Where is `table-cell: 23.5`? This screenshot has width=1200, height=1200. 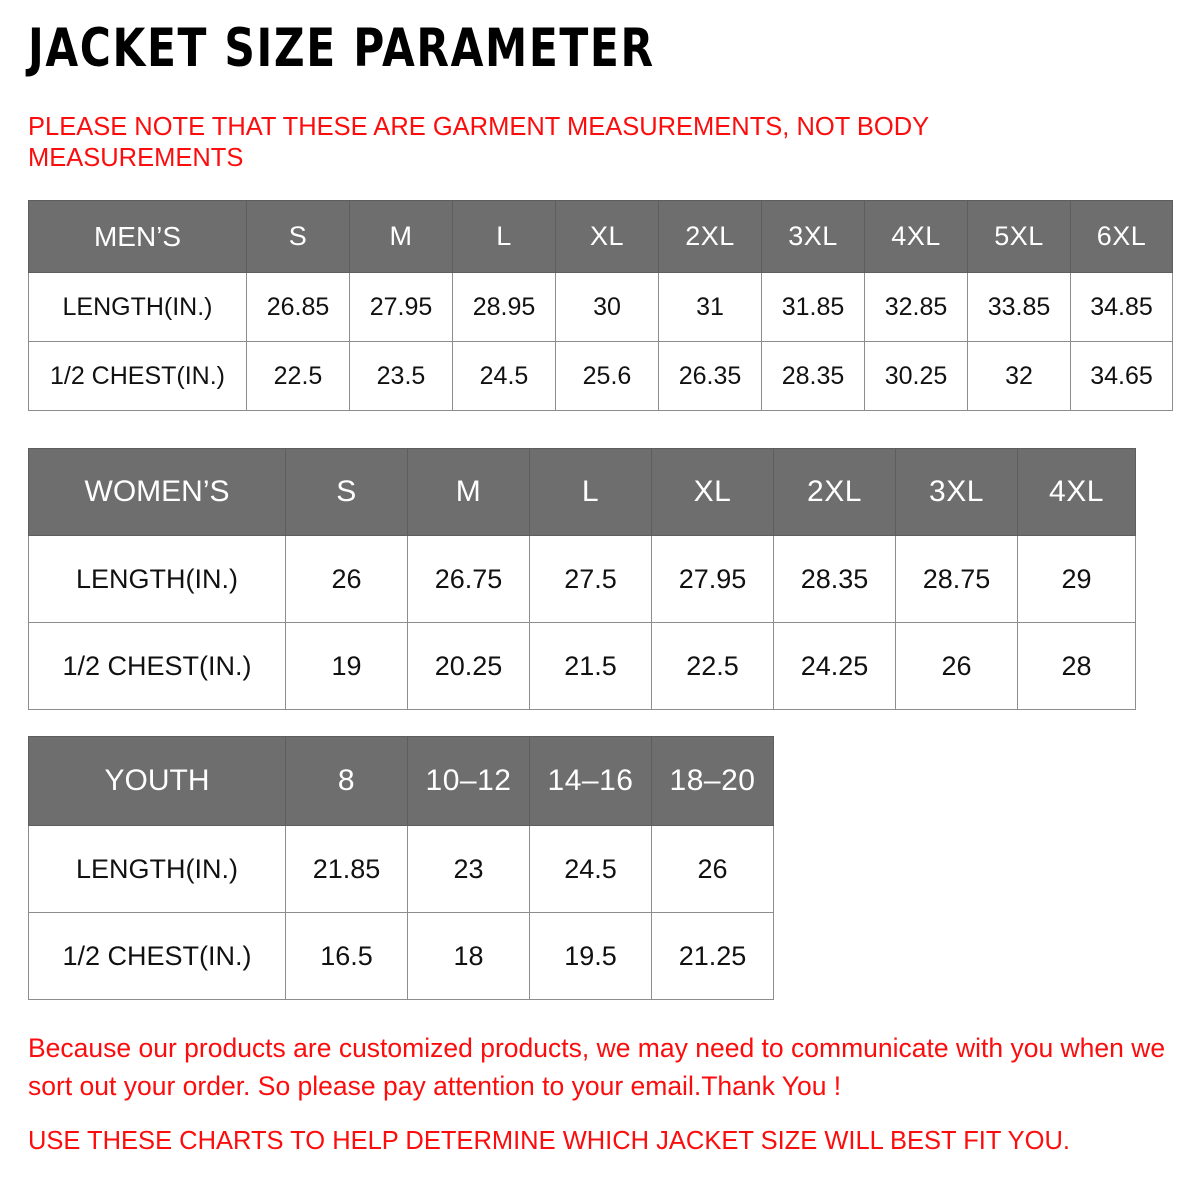
table-cell: 23.5 is located at coordinates (401, 376).